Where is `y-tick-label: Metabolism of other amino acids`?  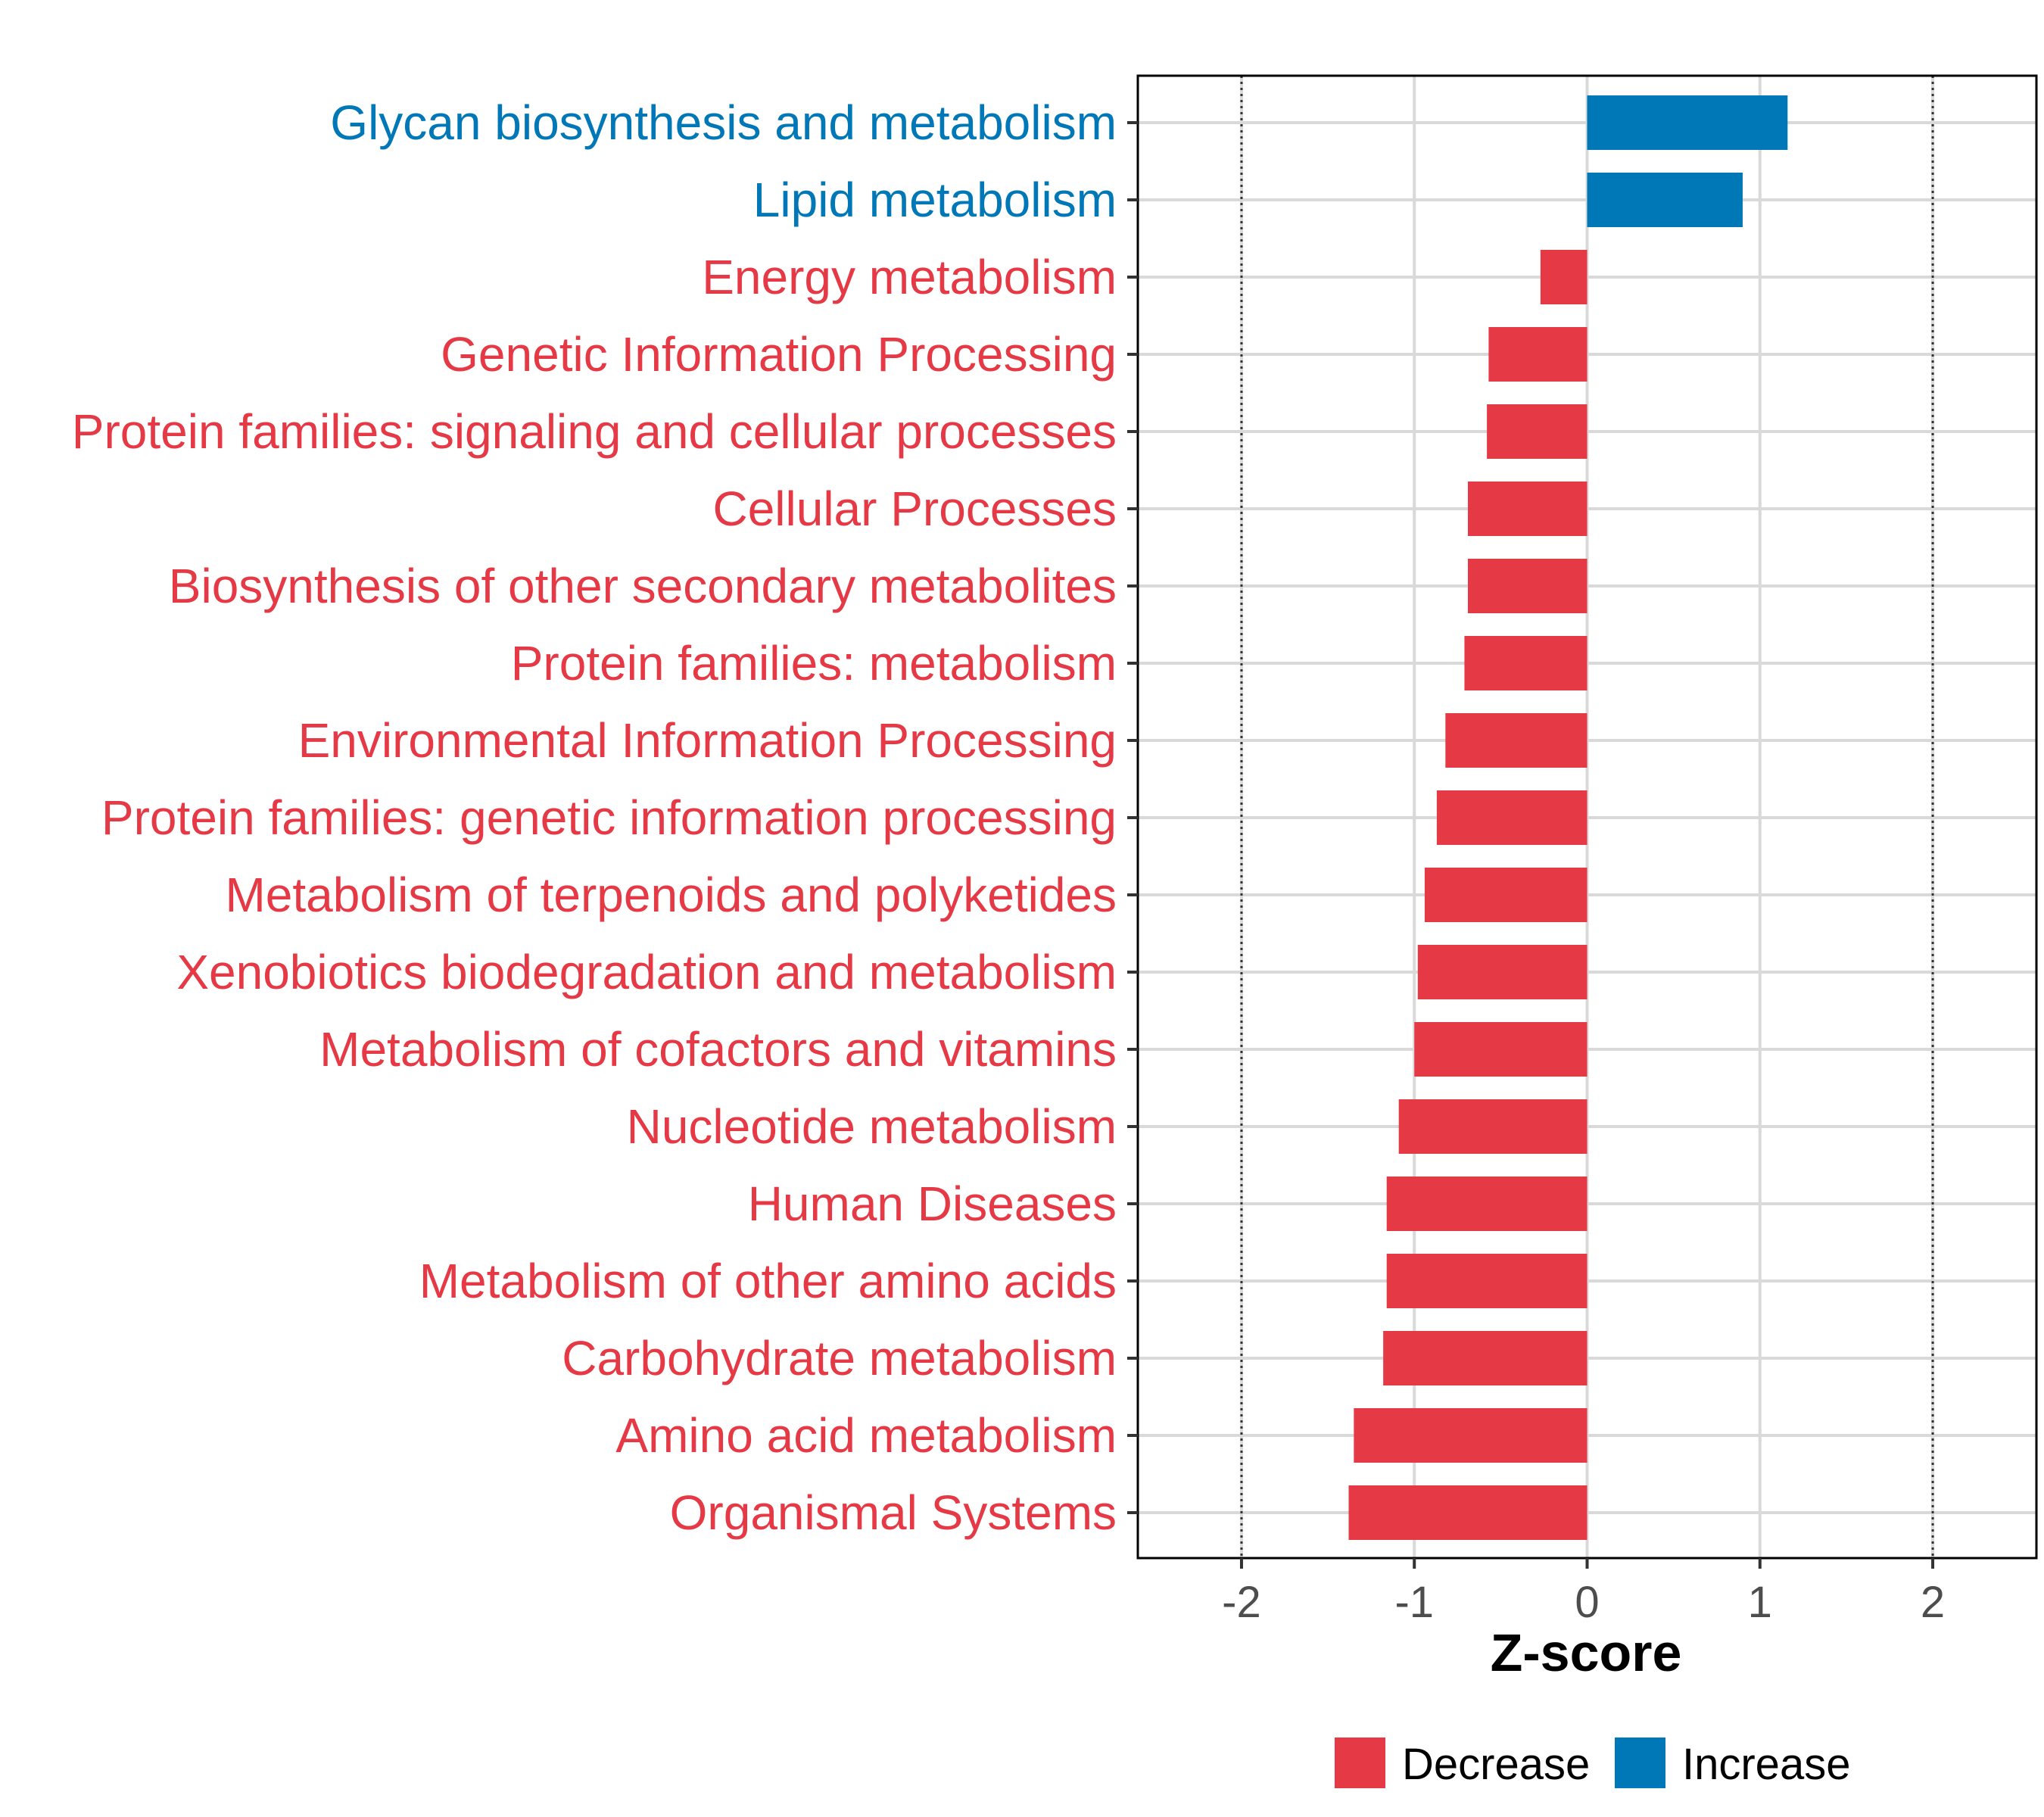 y-tick-label: Metabolism of other amino acids is located at coordinates (768, 1281).